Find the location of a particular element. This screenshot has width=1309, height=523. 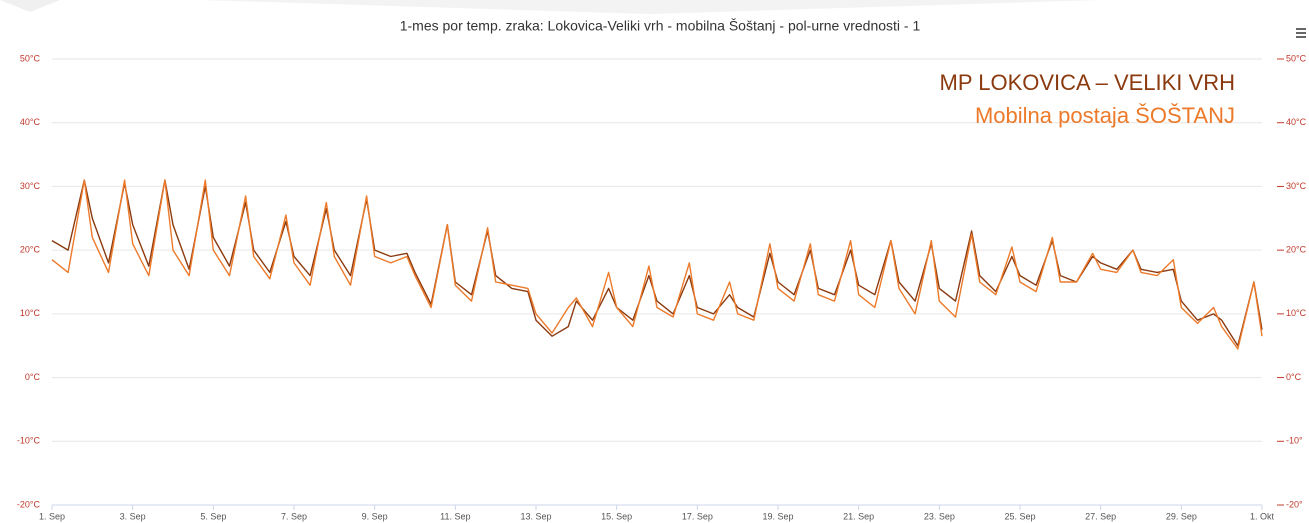

y-tick-label: 0°C is located at coordinates (33, 377).